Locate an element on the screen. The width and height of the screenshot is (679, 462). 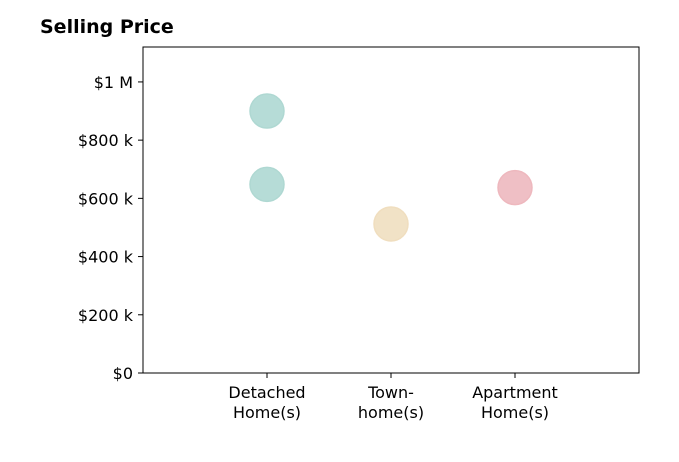
y-axis: $0 $200 k $400 k $600 k $800 k $1 M is located at coordinates (110, 228).